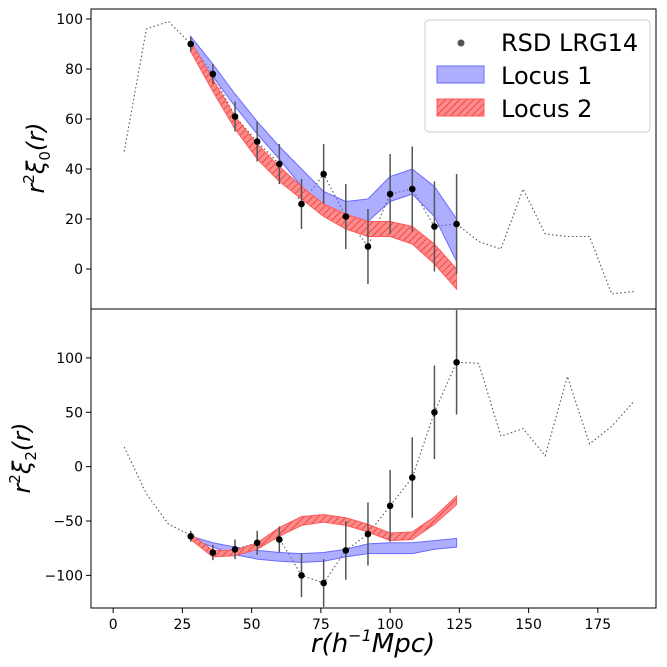 The image size is (667, 667). I want to click on ytick-label-xi2: 100, so click(69, 359).